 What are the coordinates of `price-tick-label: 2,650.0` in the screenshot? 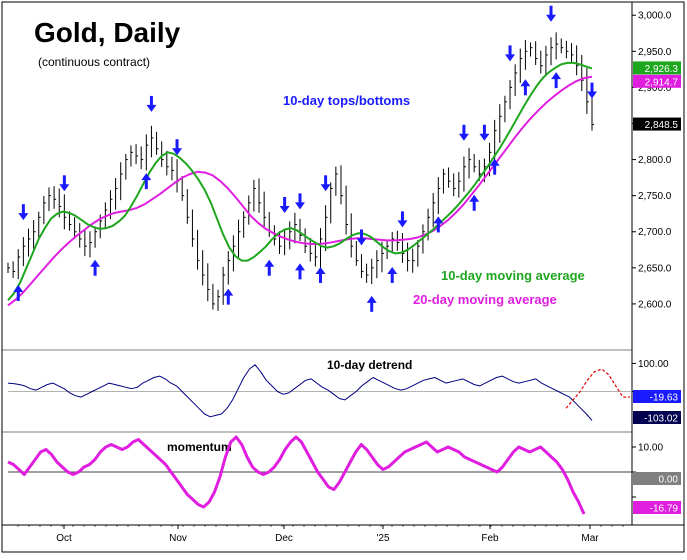 It's located at (655, 268).